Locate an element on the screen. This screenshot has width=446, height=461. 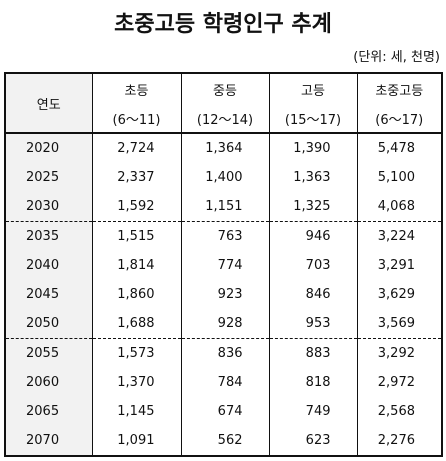
header-age-cell: (6～17) is located at coordinates (399, 119).